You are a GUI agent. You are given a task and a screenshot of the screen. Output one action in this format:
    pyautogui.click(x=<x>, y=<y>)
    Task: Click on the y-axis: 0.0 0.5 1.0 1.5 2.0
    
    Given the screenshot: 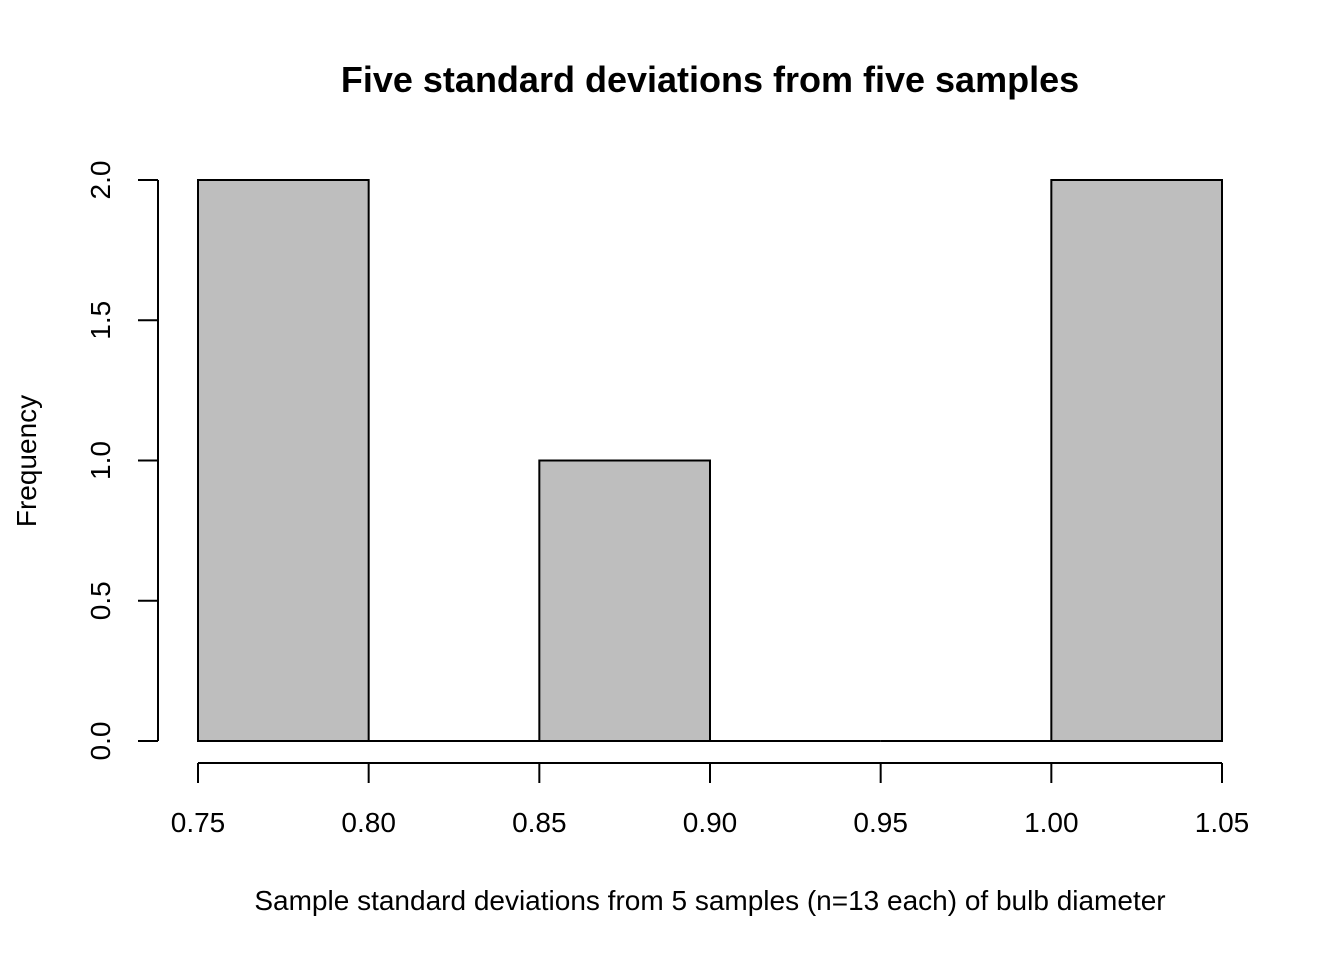 What is the action you would take?
    pyautogui.click(x=122, y=461)
    